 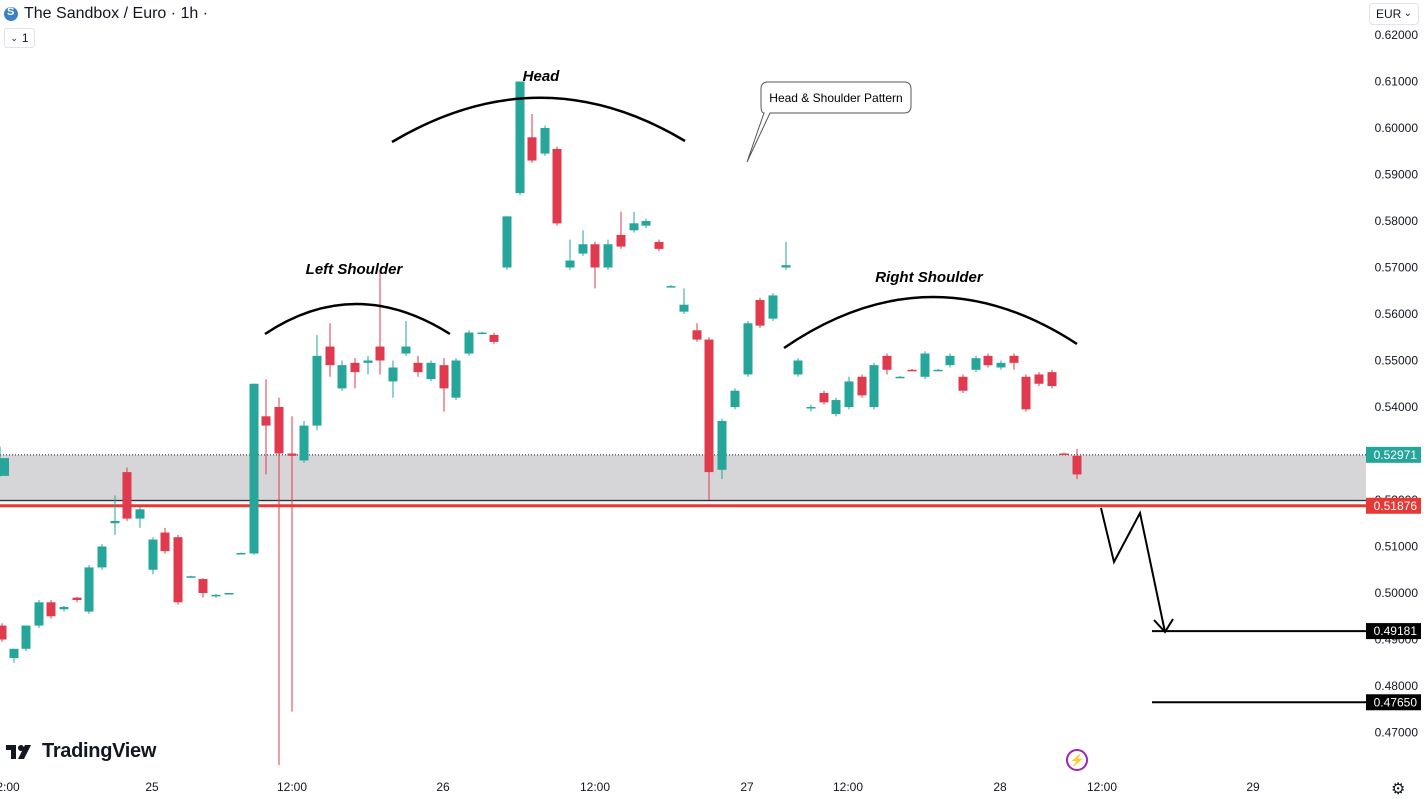 What do you see at coordinates (835, 98) in the screenshot?
I see `annotation-label: Head & Shoulder Pattern` at bounding box center [835, 98].